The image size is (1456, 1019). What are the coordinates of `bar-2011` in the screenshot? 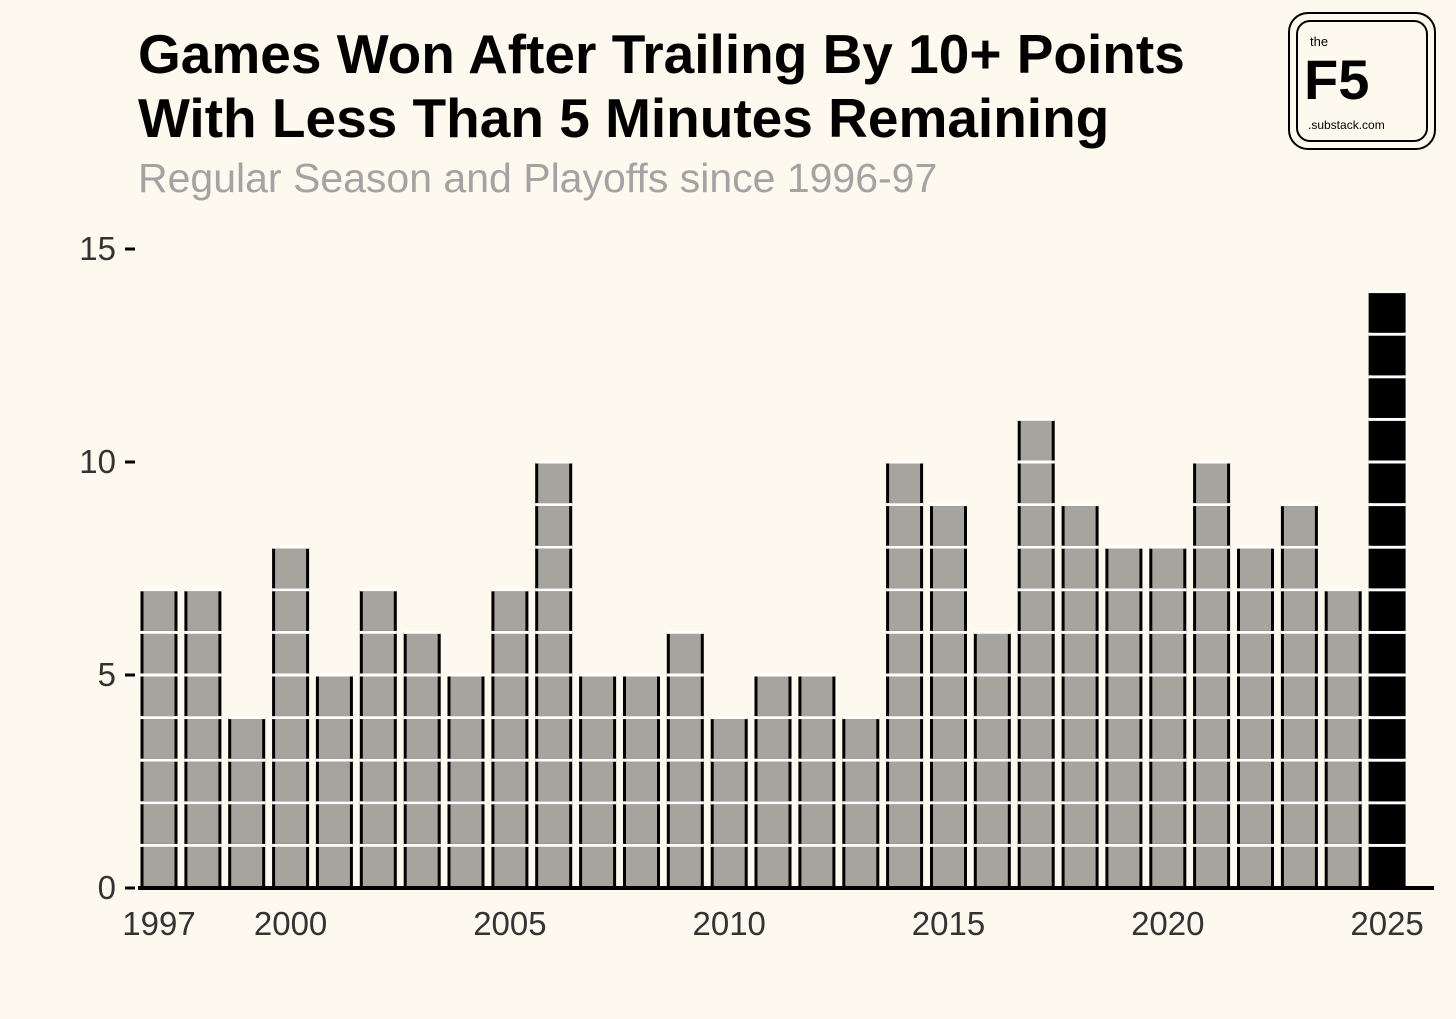 It's located at (773, 780).